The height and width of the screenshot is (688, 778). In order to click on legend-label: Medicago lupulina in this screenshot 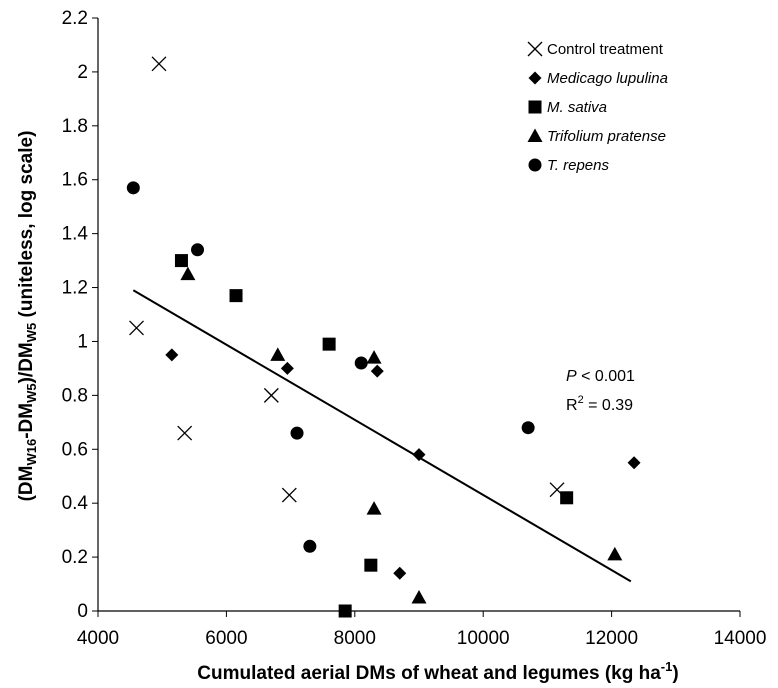, I will do `click(607, 78)`.